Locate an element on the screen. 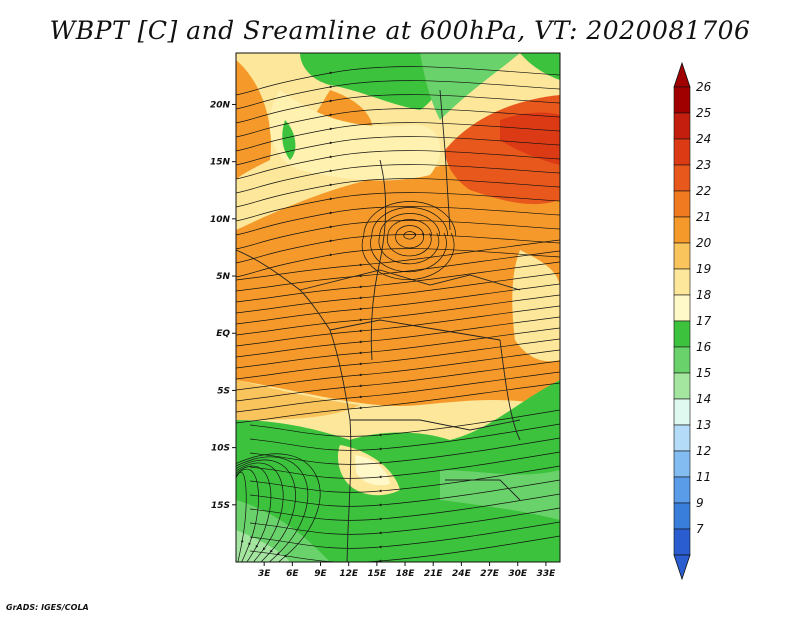 Image resolution: width=800 pixels, height=618 pixels. lat-label: EQ is located at coordinates (223, 334).